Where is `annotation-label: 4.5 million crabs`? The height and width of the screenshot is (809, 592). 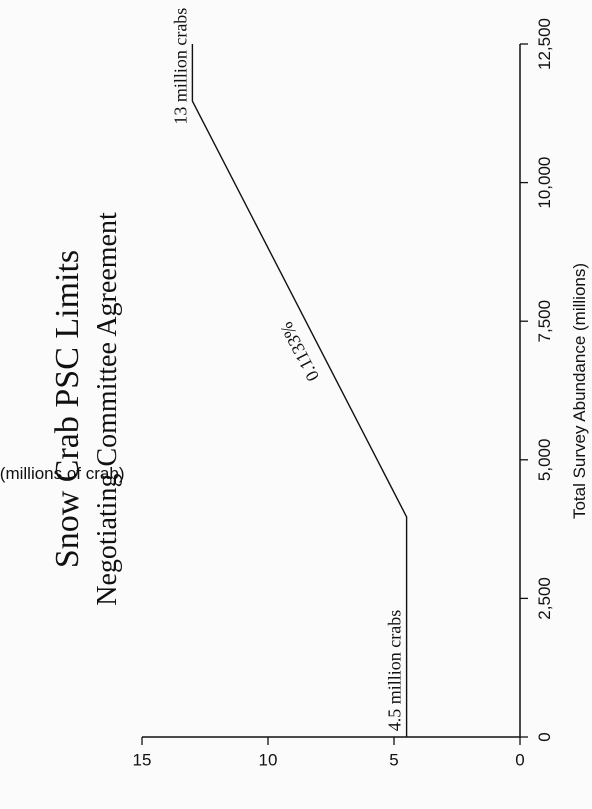 annotation-label: 4.5 million crabs is located at coordinates (395, 670).